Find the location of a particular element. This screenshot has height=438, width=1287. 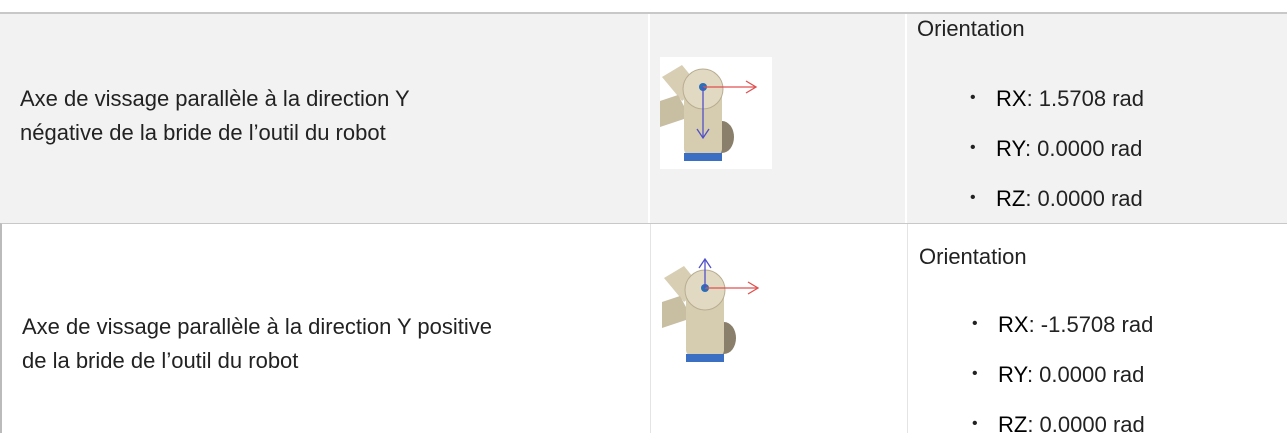

description-line: négative de la bride de l’outil du robot is located at coordinates (203, 132).